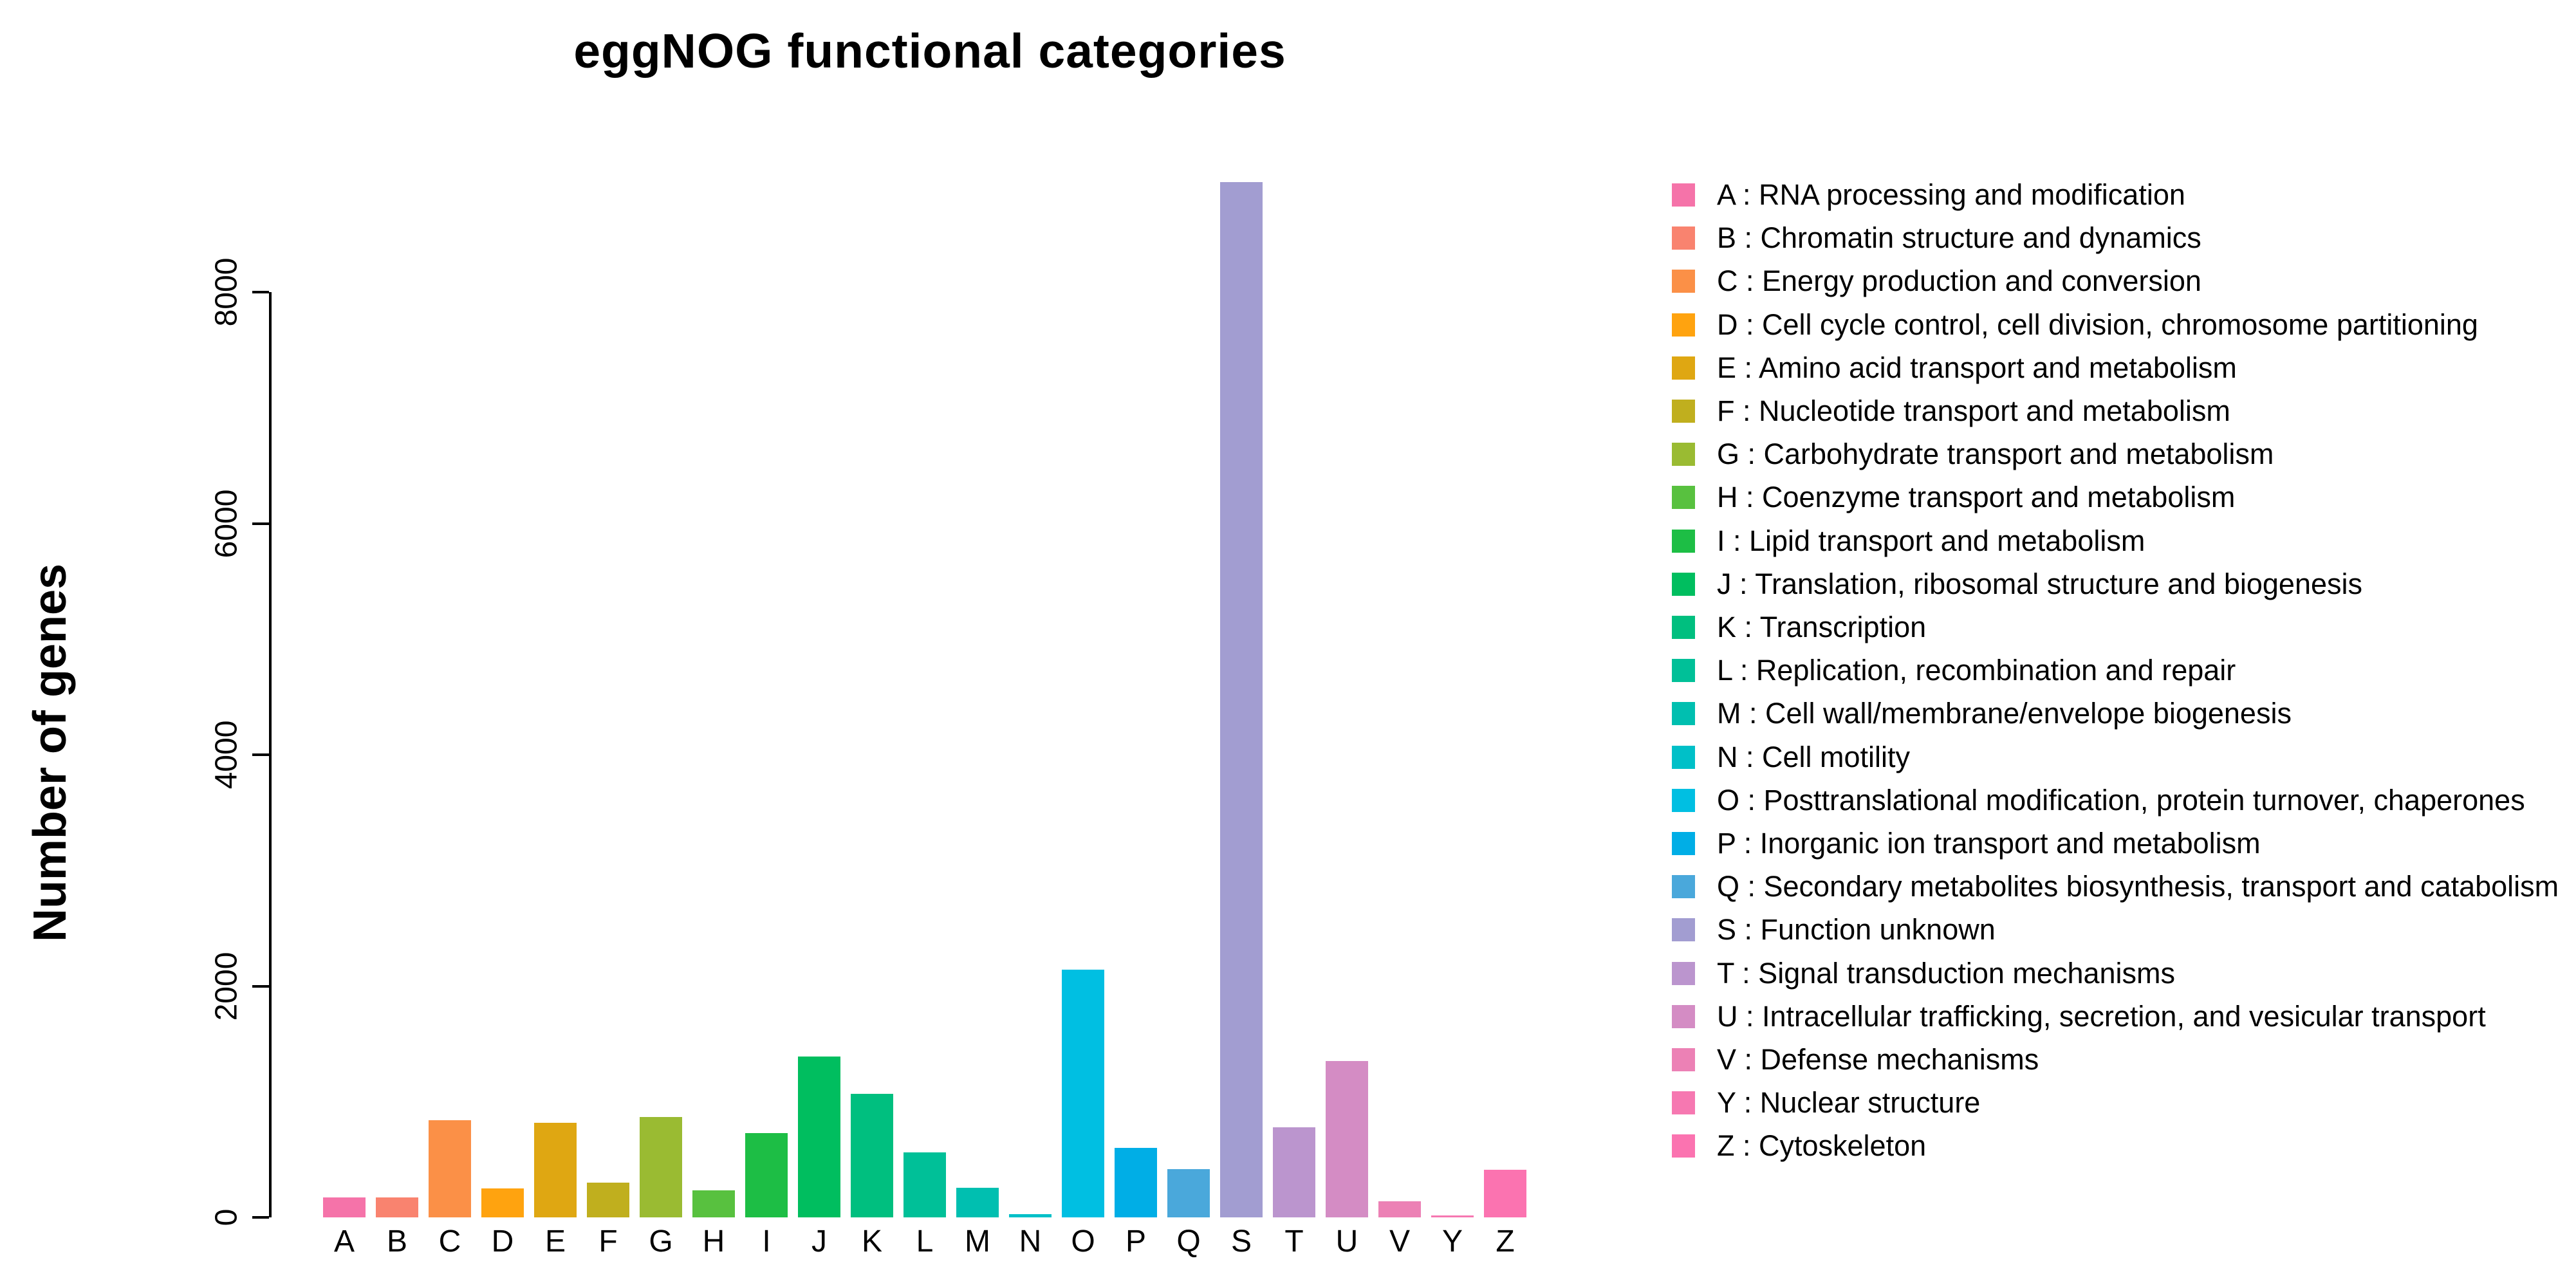  Describe the element at coordinates (1399, 1241) in the screenshot. I see `x-label-V: V` at that location.